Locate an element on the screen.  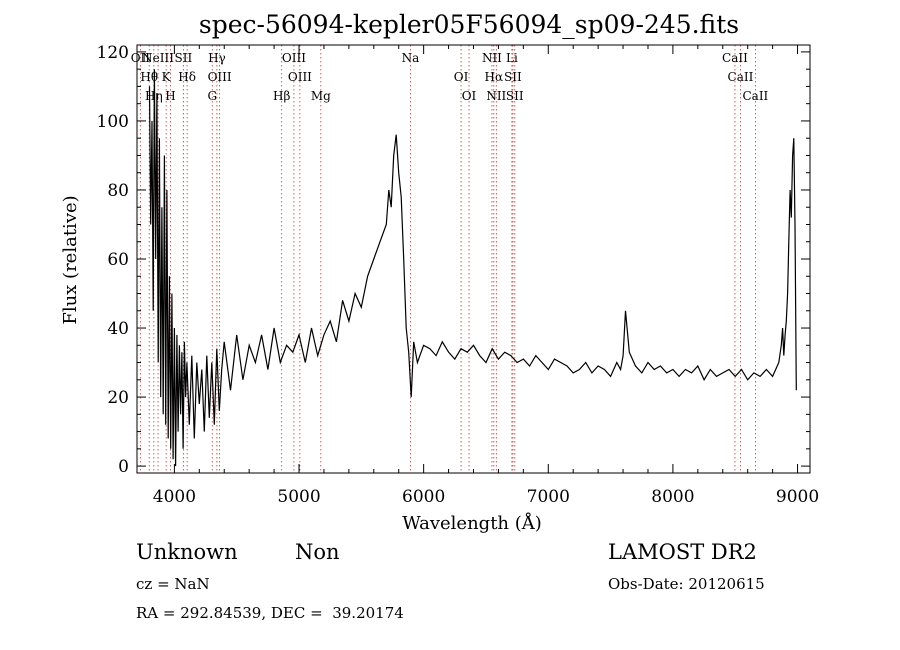
y-tick-label: 60 is located at coordinates (118, 260).